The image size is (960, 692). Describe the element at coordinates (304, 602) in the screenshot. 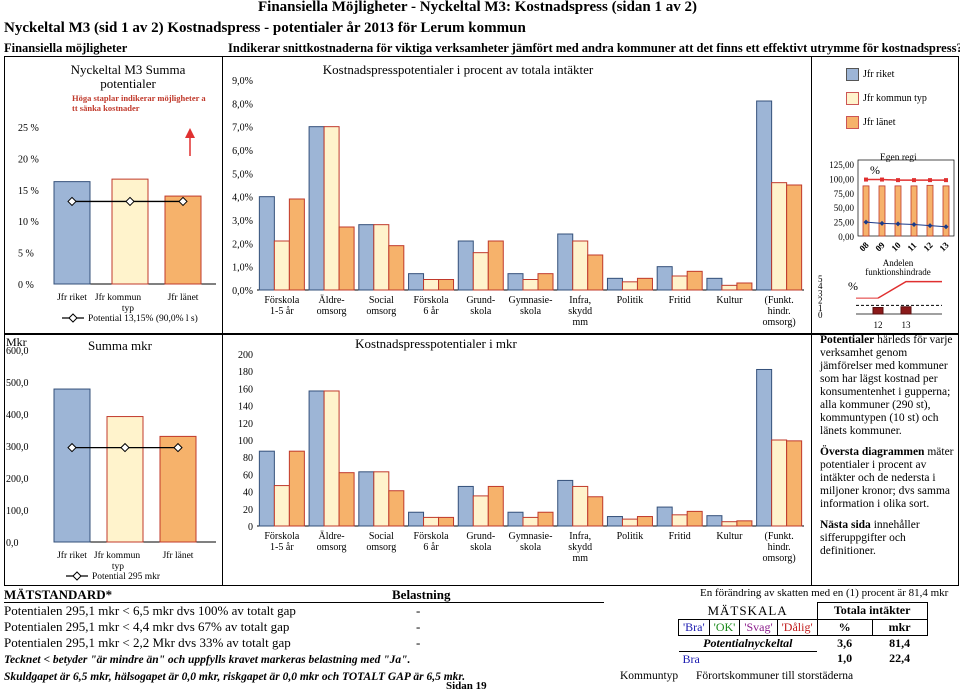

I see `matstandard-rule` at that location.